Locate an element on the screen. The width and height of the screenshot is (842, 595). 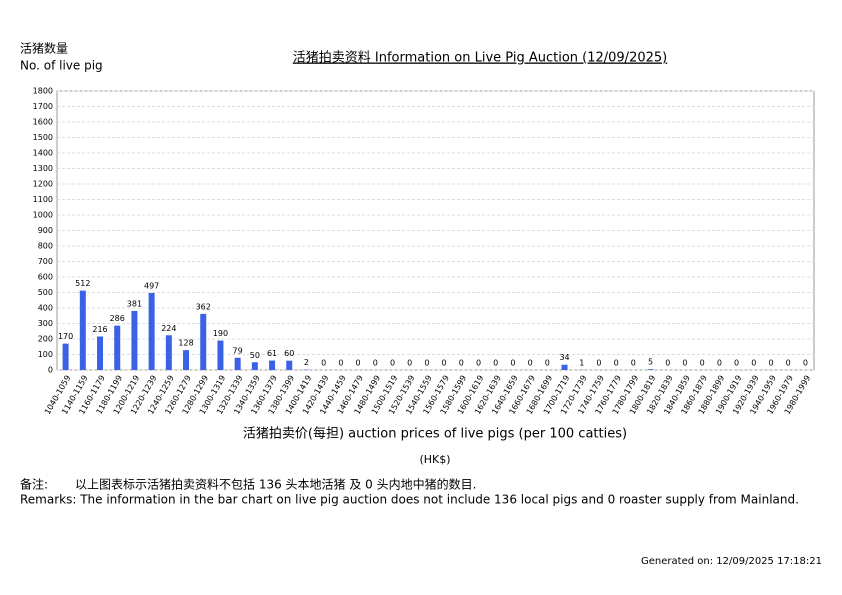
generated: Generated on: 12/09/2025 17:18:21 is located at coordinates (731, 561).